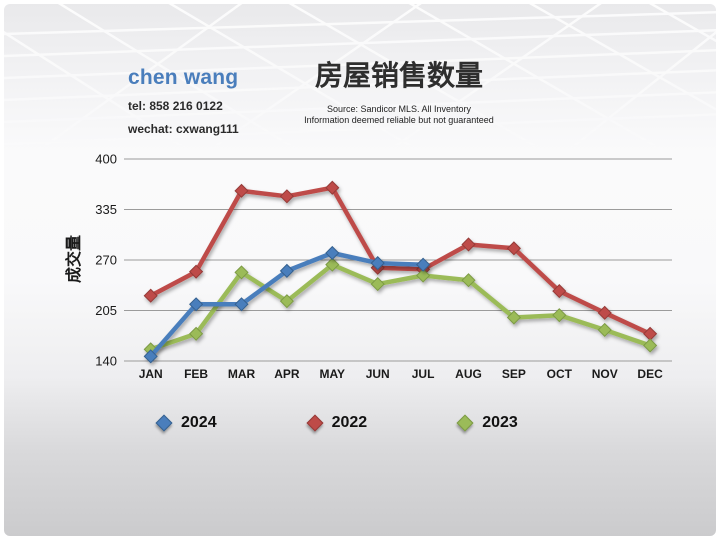  Describe the element at coordinates (423, 374) in the screenshot. I see `svg-text: JUL` at that location.